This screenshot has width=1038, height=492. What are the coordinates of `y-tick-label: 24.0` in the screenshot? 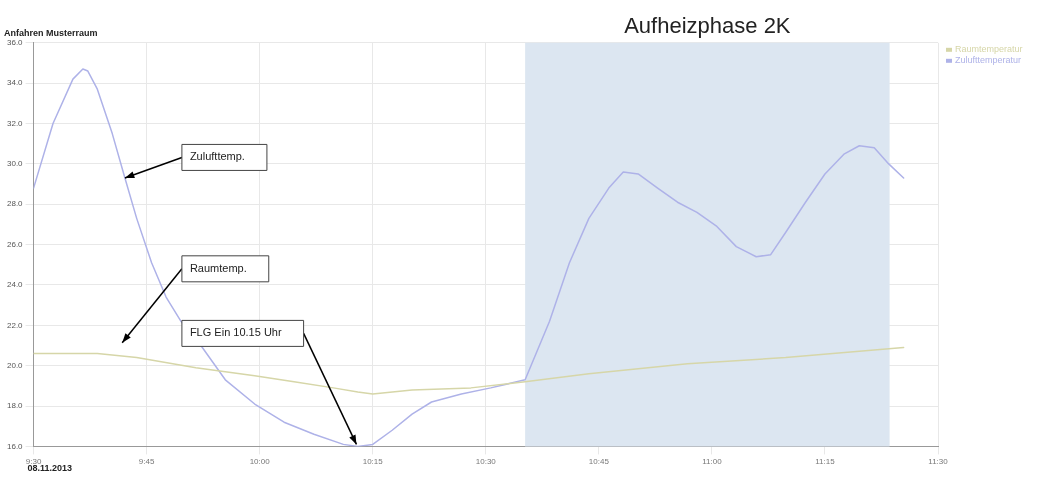 It's located at (15, 285).